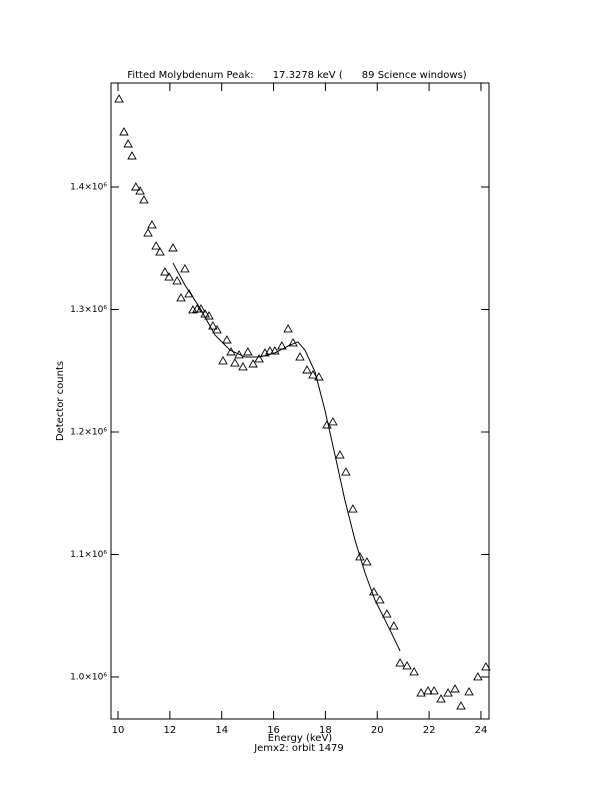 This screenshot has height=792, width=612. What do you see at coordinates (325, 730) in the screenshot?
I see `x-tick-label: 18` at bounding box center [325, 730].